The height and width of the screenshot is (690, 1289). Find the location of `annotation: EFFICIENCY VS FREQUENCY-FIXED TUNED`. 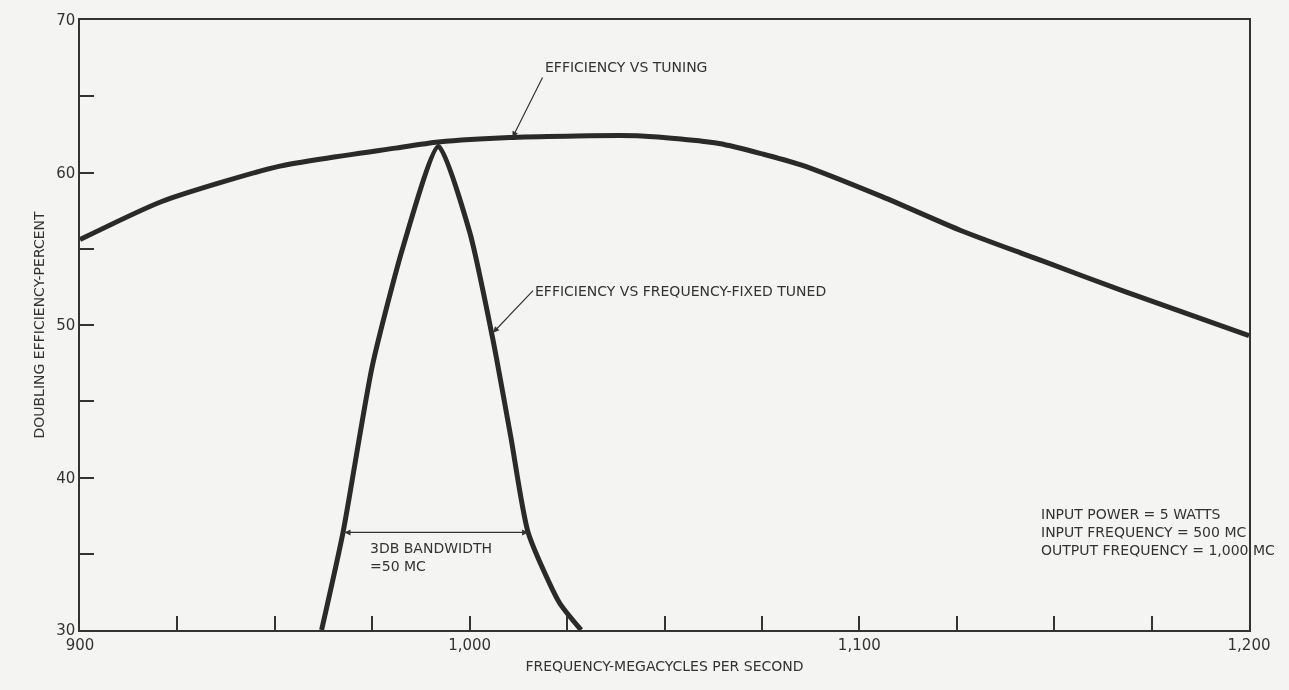

annotation: EFFICIENCY VS FREQUENCY-FIXED TUNED is located at coordinates (681, 291).